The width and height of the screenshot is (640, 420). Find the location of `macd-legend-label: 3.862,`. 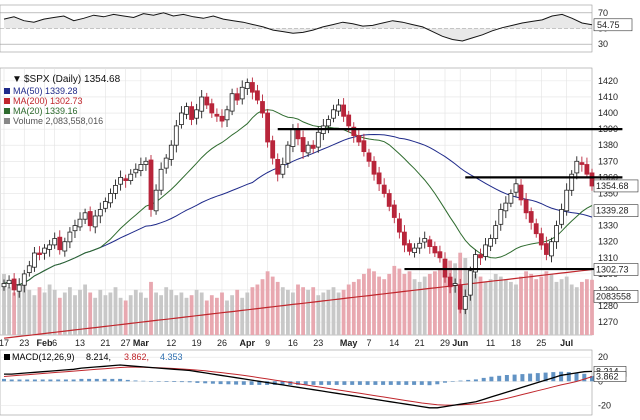

macd-legend-label: 3.862, is located at coordinates (136, 357).